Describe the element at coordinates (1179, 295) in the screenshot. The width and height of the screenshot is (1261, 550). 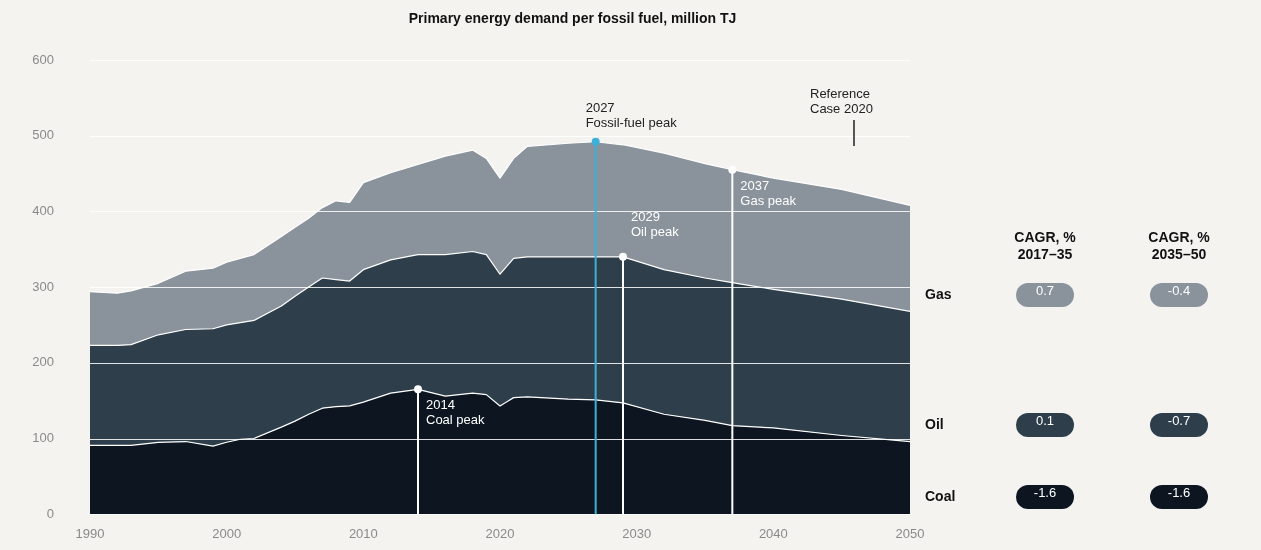
I see `data-label: -0.4` at that location.